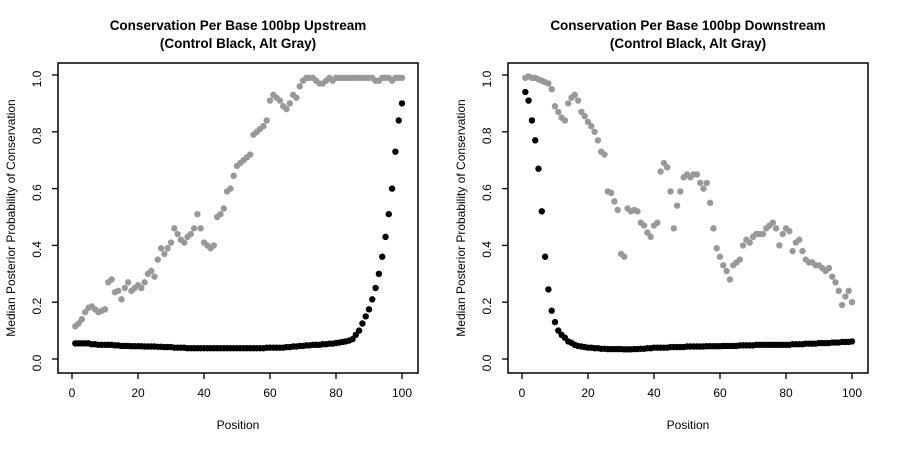  Describe the element at coordinates (487, 362) in the screenshot. I see `y-axis-tick-label: 0.0` at that location.